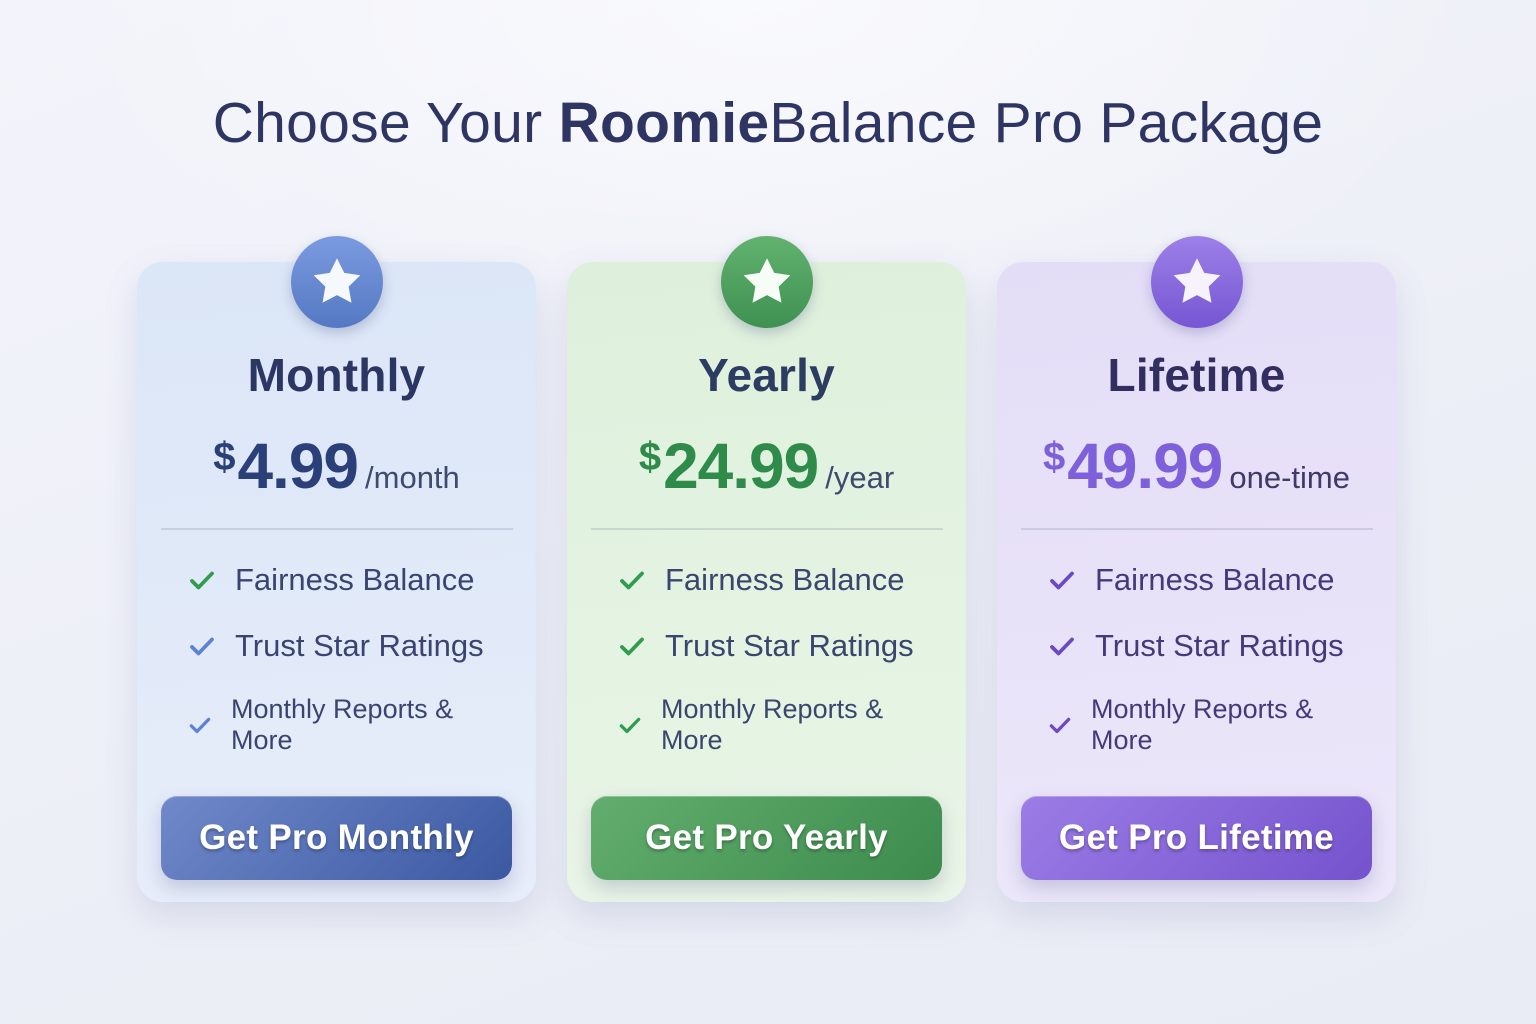 This screenshot has width=1536, height=1024. I want to click on price-line: $ 4.99 /month, so click(336, 466).